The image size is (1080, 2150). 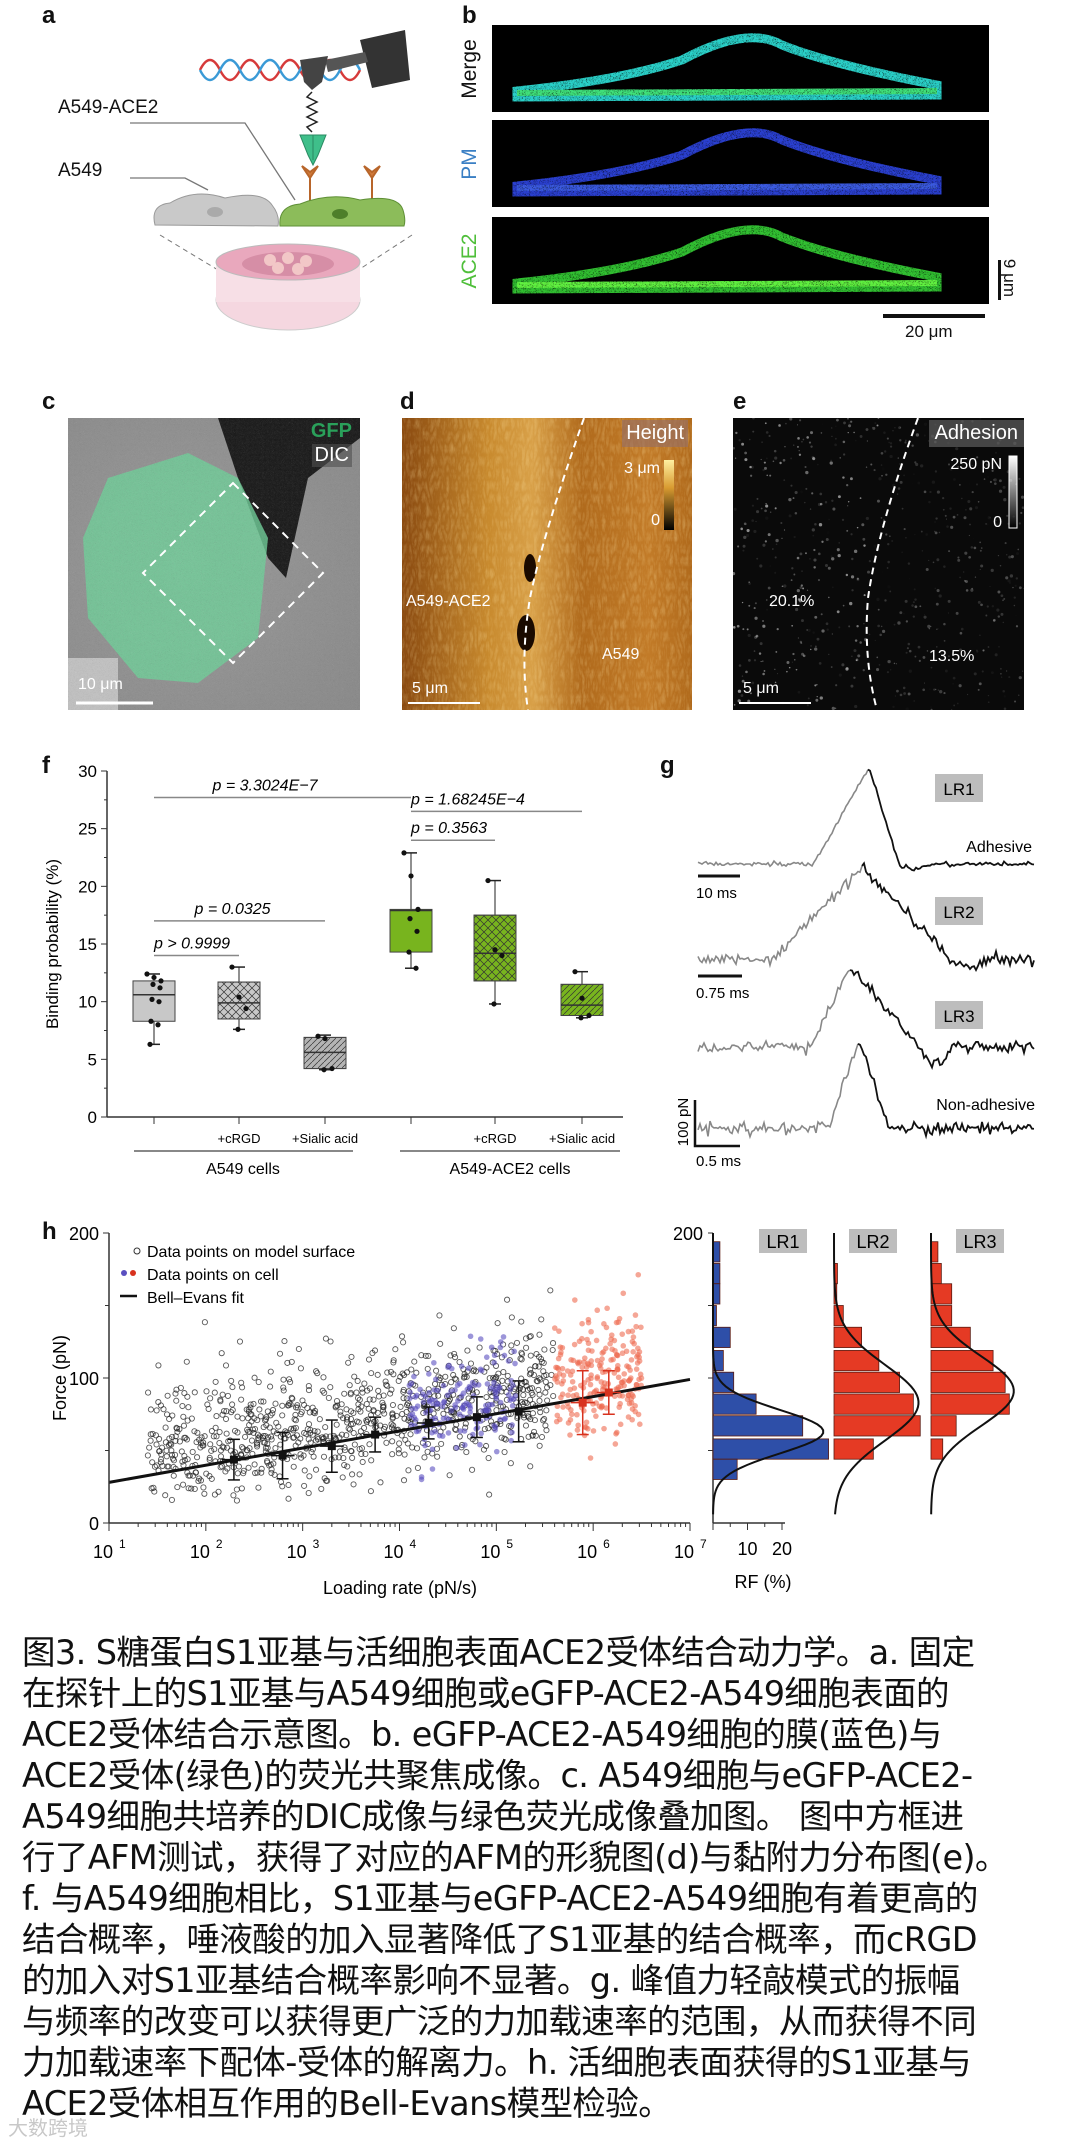 What do you see at coordinates (469, 15) in the screenshot?
I see `panel-label-b: b` at bounding box center [469, 15].